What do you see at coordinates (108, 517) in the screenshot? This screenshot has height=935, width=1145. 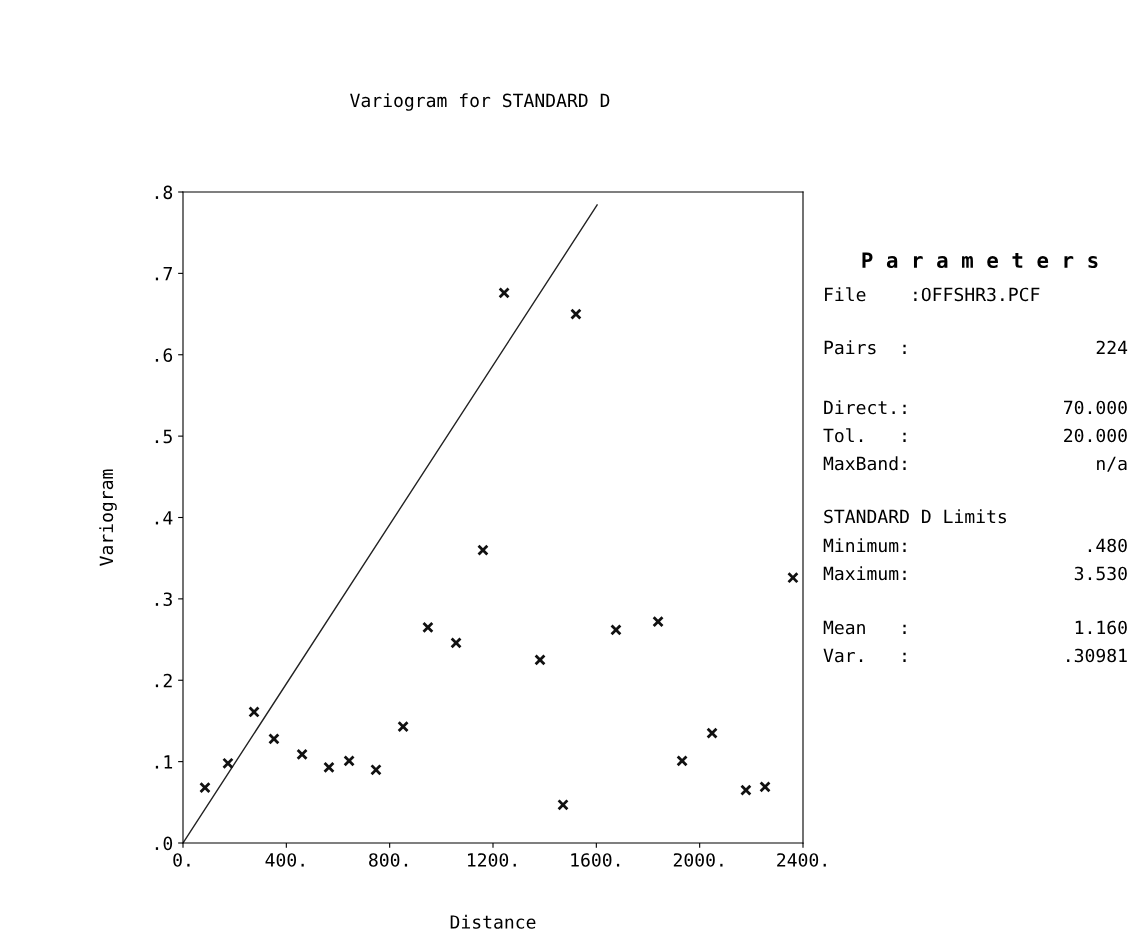 I see `y-axis-title: Variogram` at bounding box center [108, 517].